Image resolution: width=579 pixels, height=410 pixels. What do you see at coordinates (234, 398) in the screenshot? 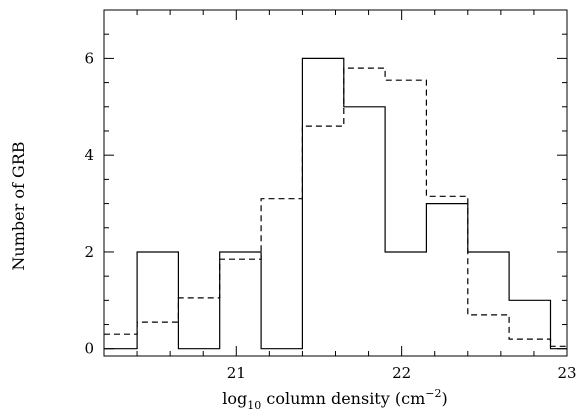
I see `x-axis-label-main: log` at bounding box center [234, 398].